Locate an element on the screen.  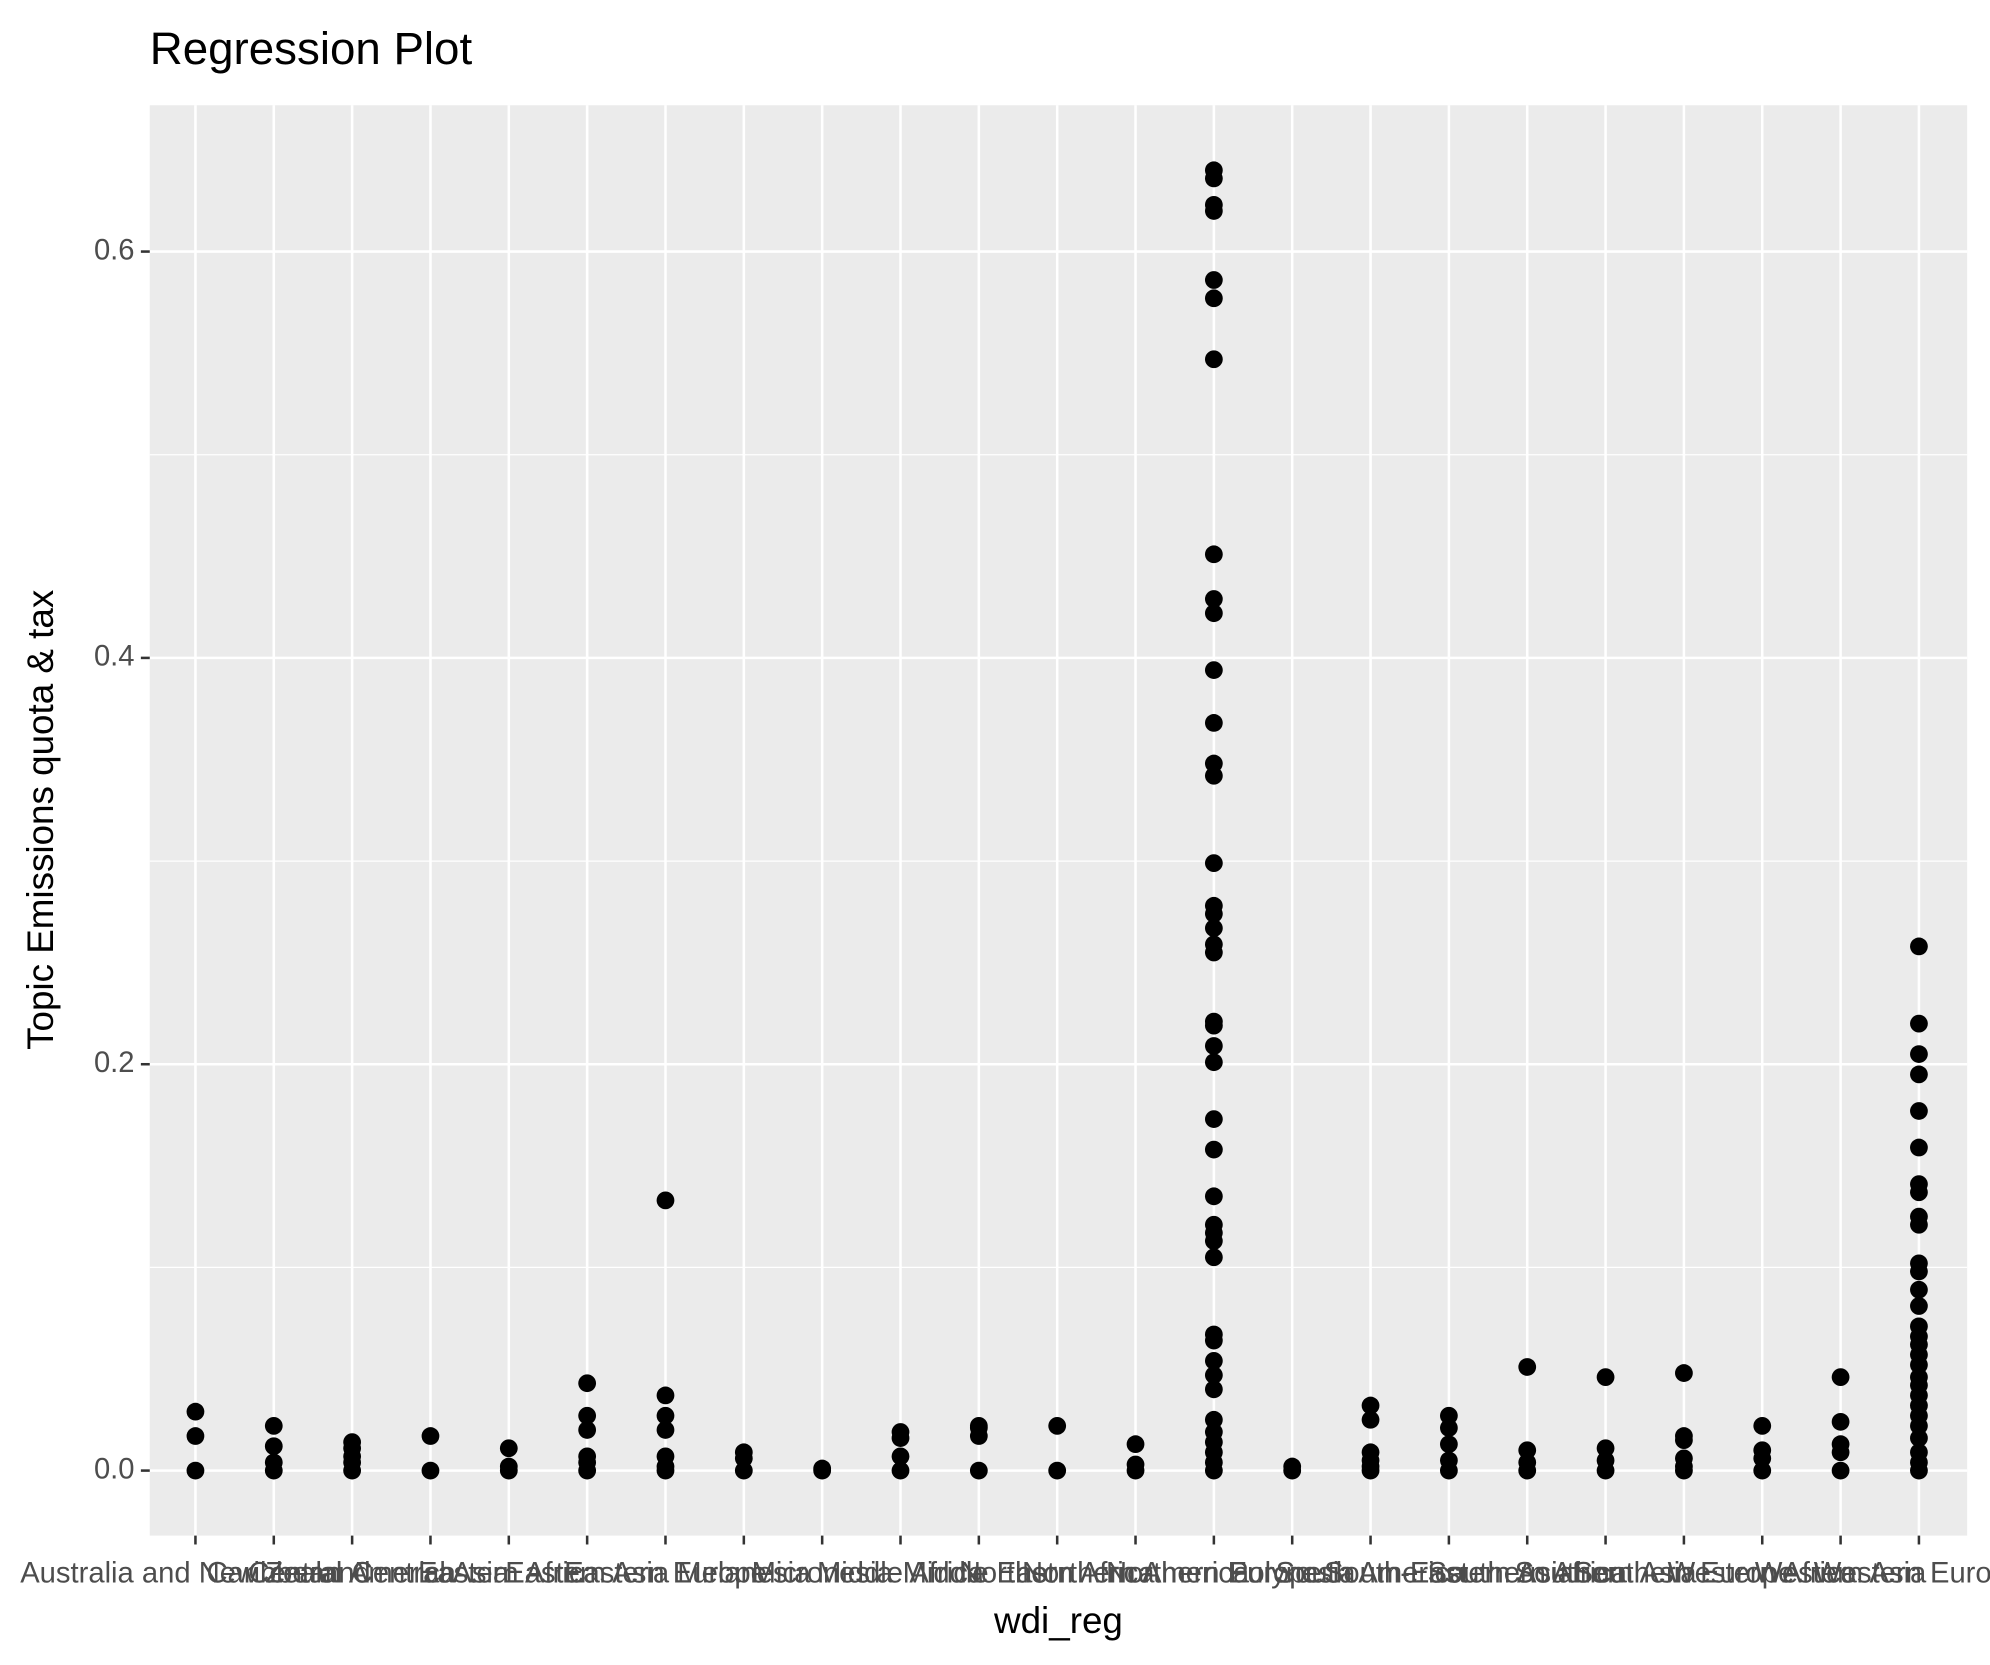
y-axis-title: Topic Emissions quota & tax is located at coordinates (40, 820).